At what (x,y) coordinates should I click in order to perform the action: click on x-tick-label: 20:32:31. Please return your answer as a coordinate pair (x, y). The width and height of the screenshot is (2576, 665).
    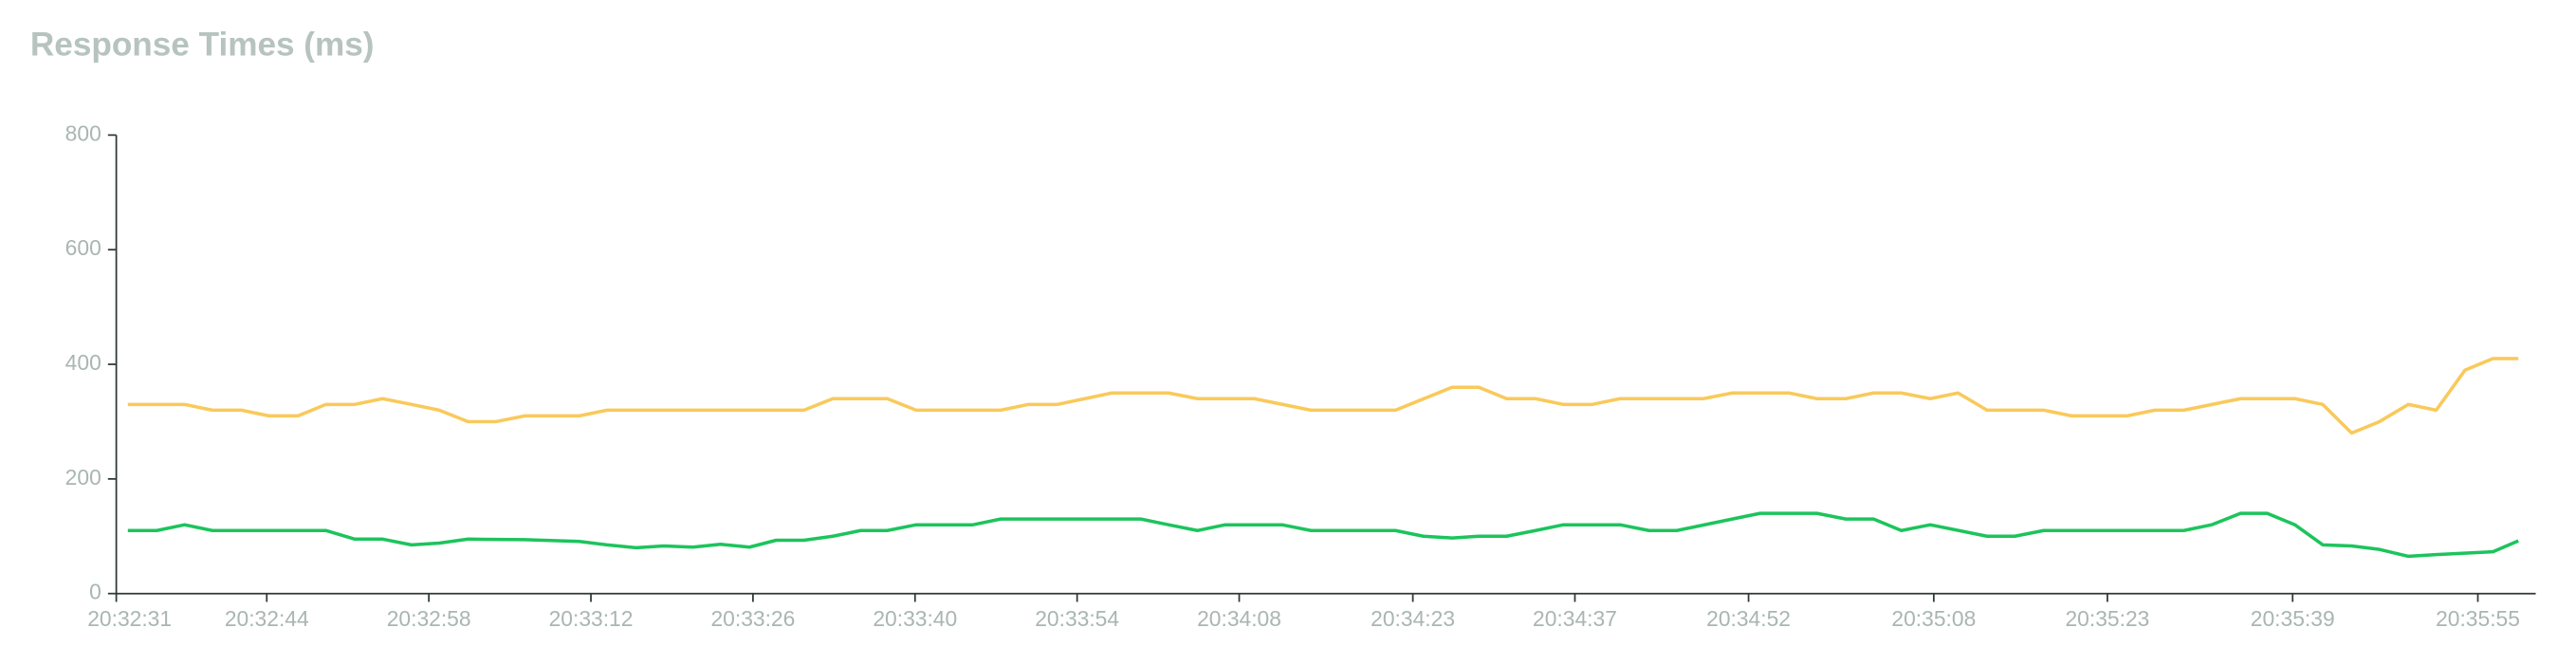
    Looking at the image, I should click on (129, 618).